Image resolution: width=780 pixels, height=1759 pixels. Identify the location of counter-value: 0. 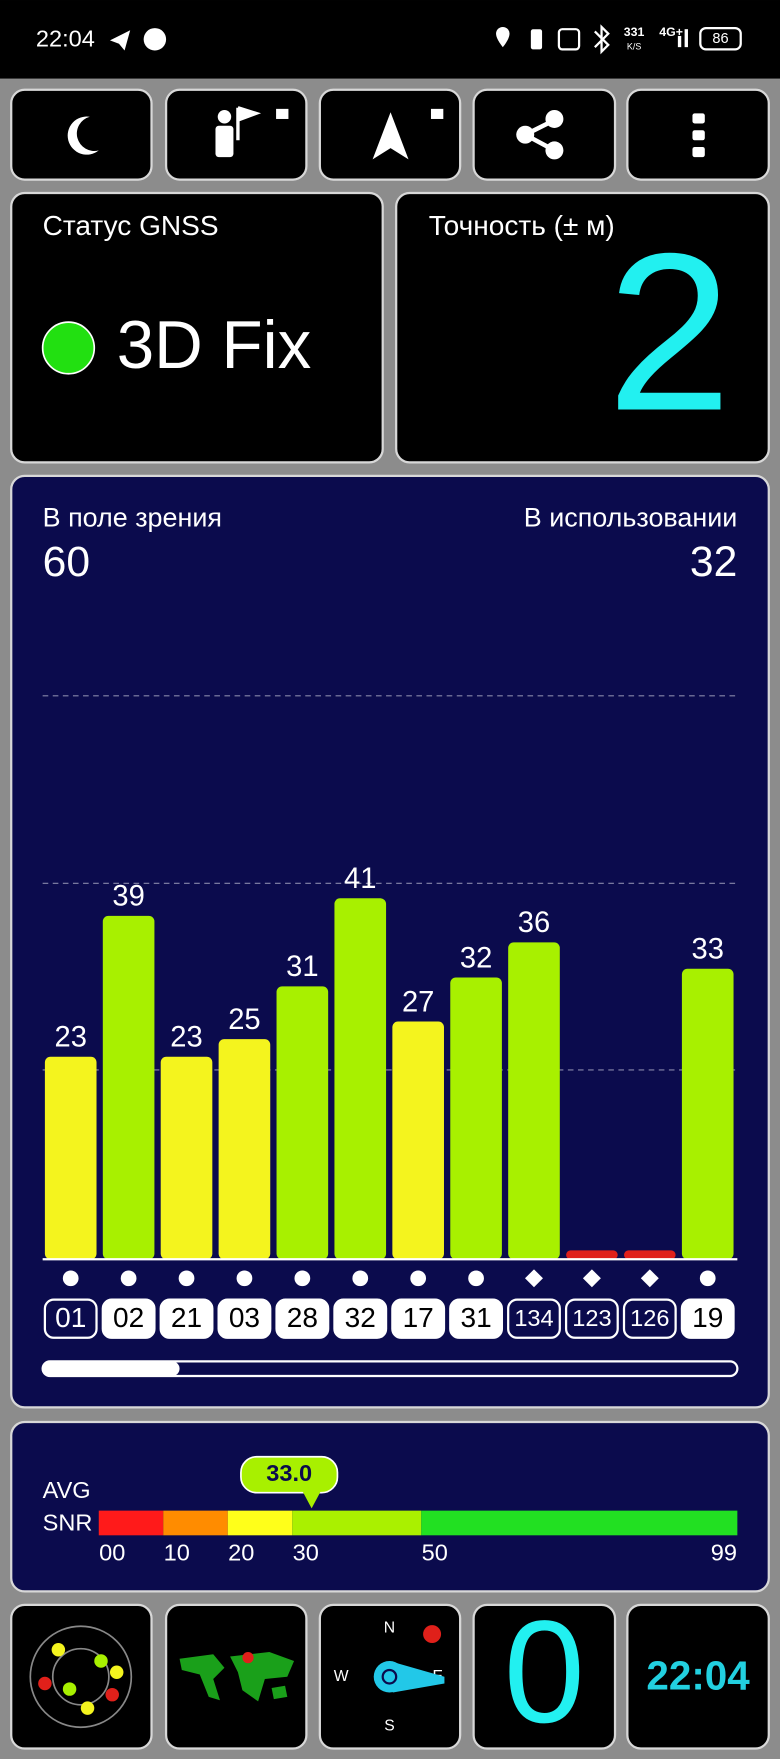
(544, 1671).